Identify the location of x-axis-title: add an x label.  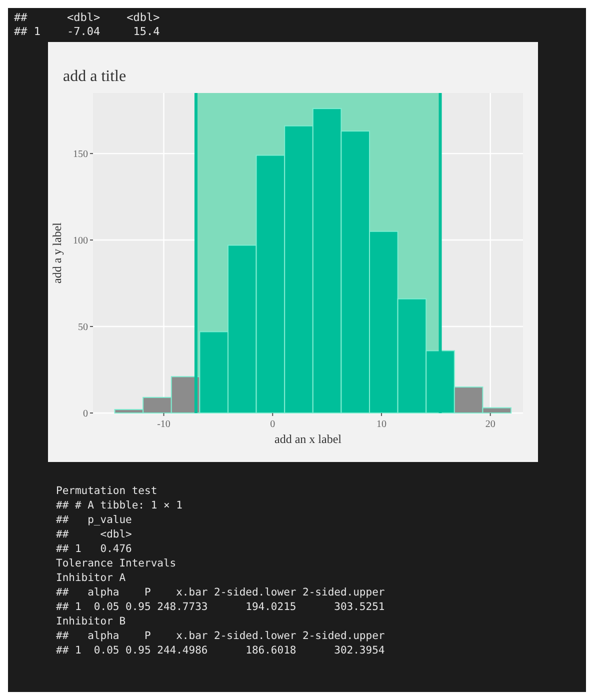
(308, 439).